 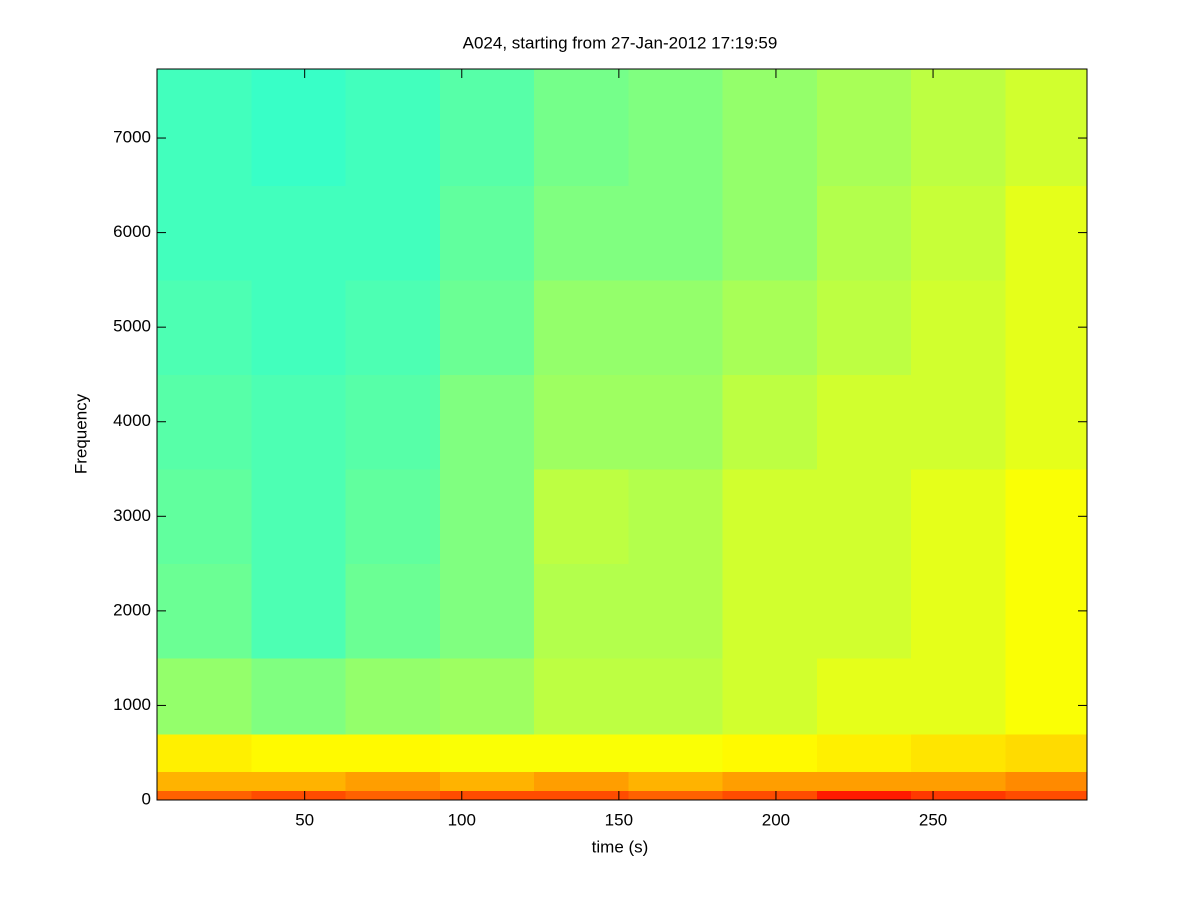 What do you see at coordinates (132, 420) in the screenshot?
I see `y-tick-label: 4000` at bounding box center [132, 420].